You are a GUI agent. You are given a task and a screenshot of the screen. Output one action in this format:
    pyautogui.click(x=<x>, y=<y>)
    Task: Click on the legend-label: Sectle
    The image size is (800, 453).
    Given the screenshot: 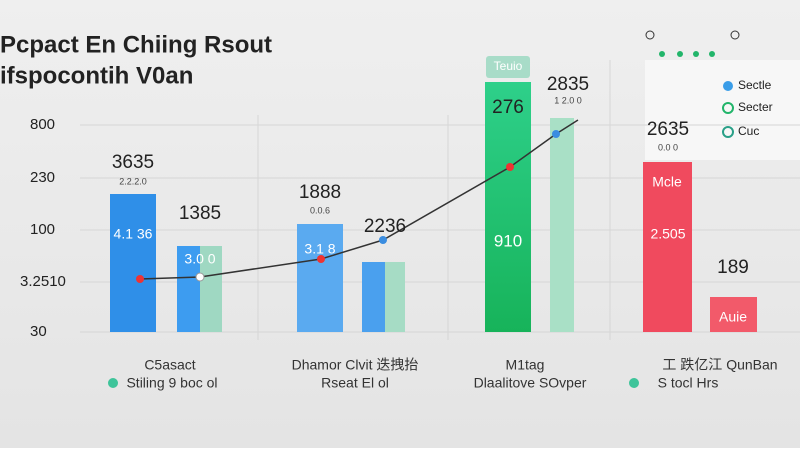 What is the action you would take?
    pyautogui.click(x=755, y=85)
    